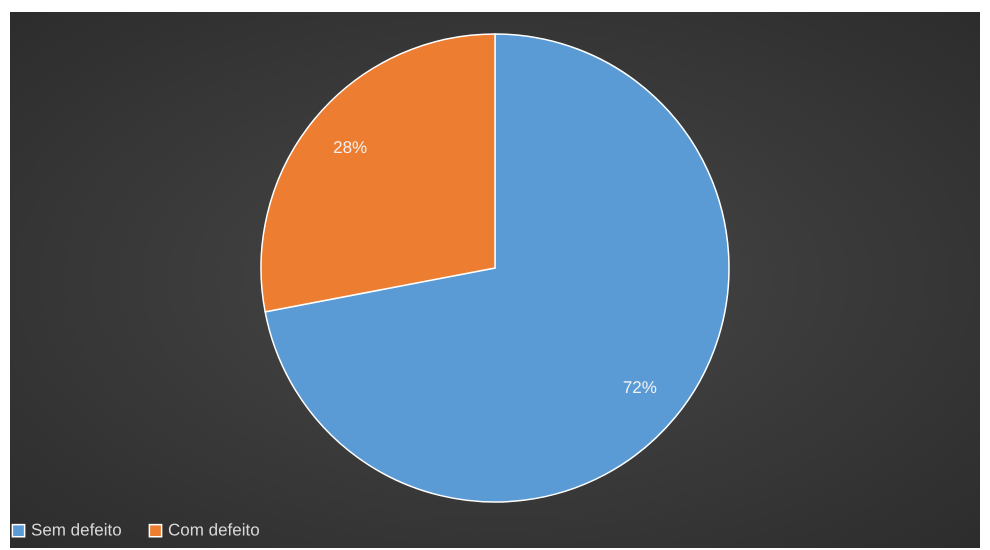 The image size is (990, 550). What do you see at coordinates (350, 148) in the screenshot?
I see `data-label: 28%` at bounding box center [350, 148].